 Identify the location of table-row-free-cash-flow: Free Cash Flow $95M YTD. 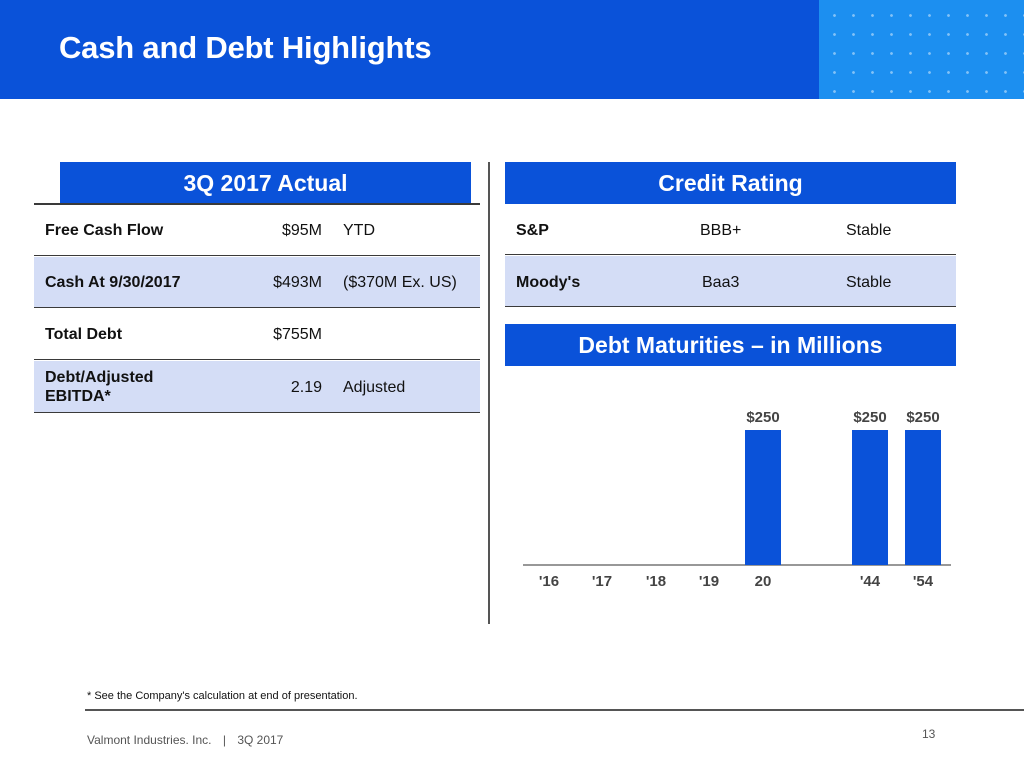
(257, 230).